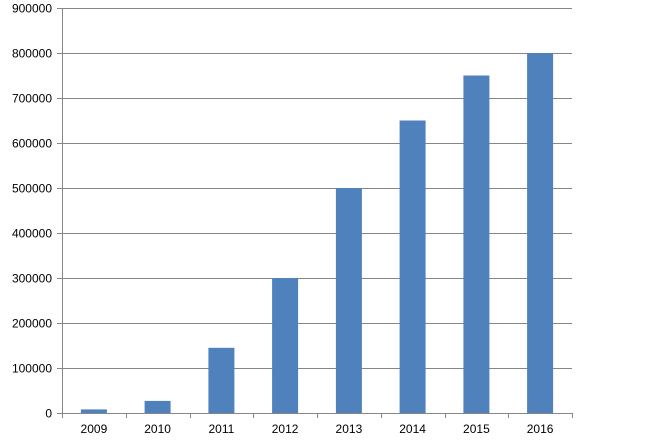 This screenshot has height=444, width=648. I want to click on y-tick-label: 400000, so click(32, 234).